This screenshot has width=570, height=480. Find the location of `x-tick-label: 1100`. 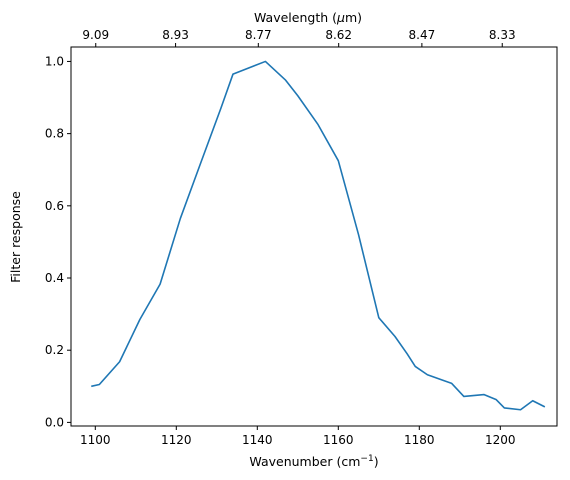

x-tick-label: 1100 is located at coordinates (95, 440).